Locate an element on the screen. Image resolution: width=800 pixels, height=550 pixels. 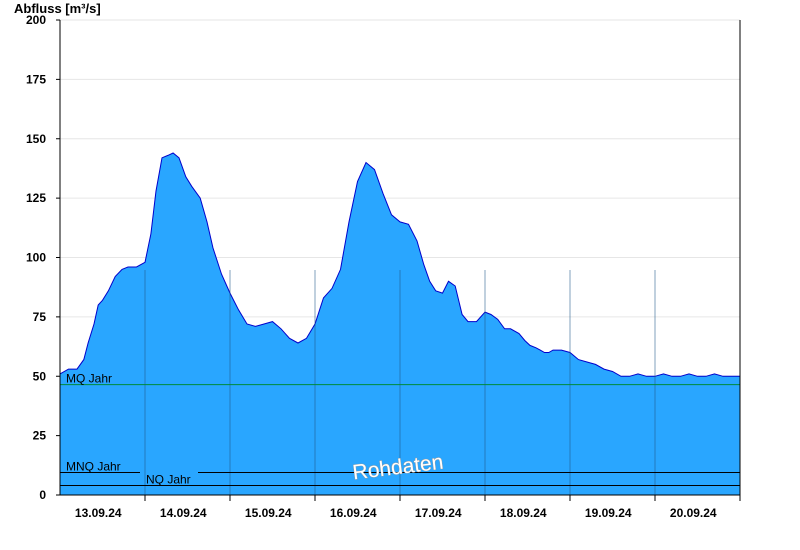
x-tick-label: 14.09.24 is located at coordinates (183, 513).